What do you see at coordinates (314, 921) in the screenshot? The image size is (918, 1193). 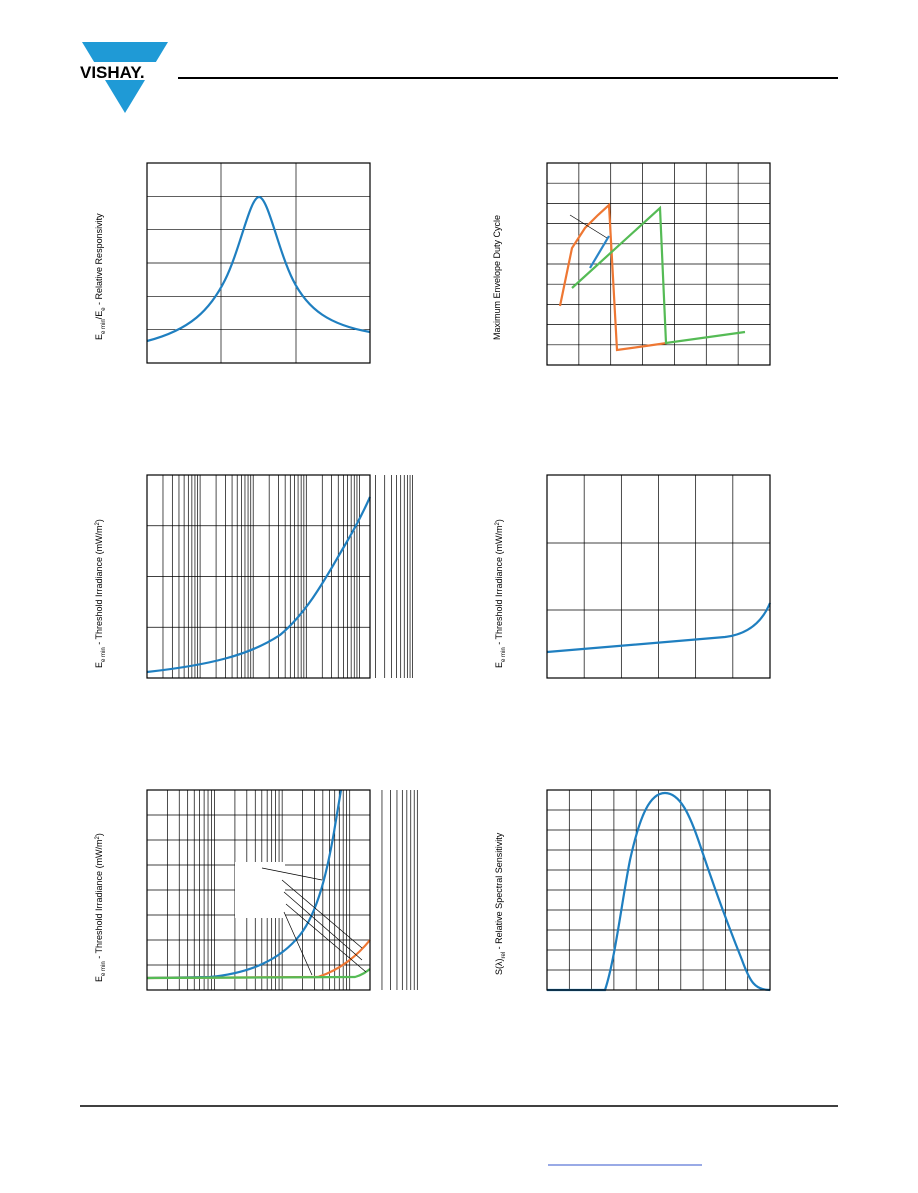 I see `pointers` at bounding box center [314, 921].